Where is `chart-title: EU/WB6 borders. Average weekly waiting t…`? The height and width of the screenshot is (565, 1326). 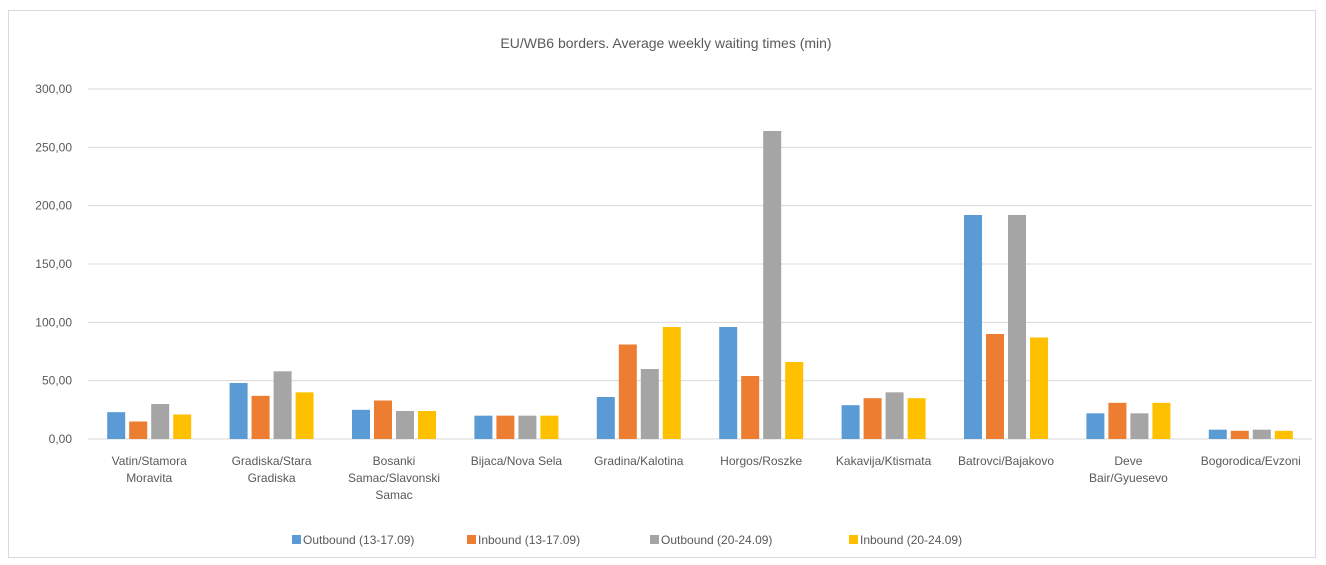 chart-title: EU/WB6 borders. Average weekly waiting t… is located at coordinates (665, 43).